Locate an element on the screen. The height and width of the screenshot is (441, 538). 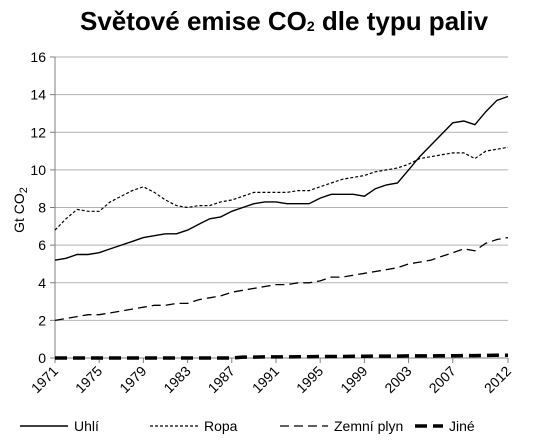
x-tick-label: 1971 is located at coordinates (44, 379).